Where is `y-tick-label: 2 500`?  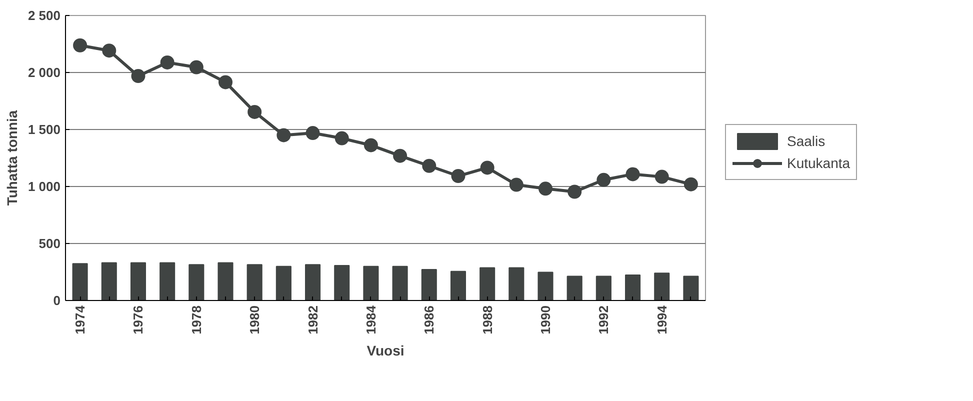
y-tick-label: 2 500 is located at coordinates (44, 15).